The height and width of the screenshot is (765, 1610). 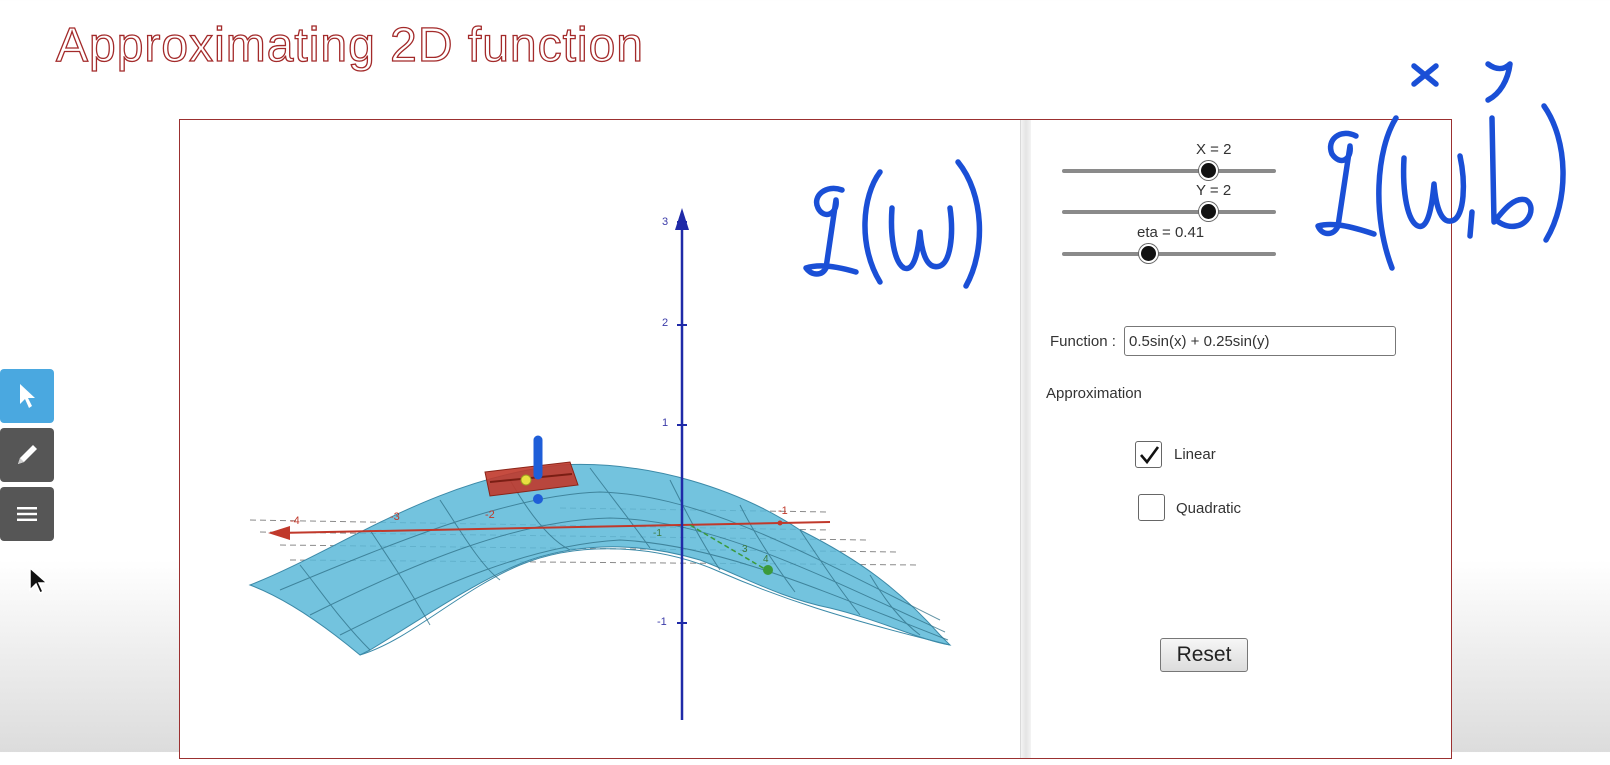 What do you see at coordinates (1025, 439) in the screenshot?
I see `panel-divider` at bounding box center [1025, 439].